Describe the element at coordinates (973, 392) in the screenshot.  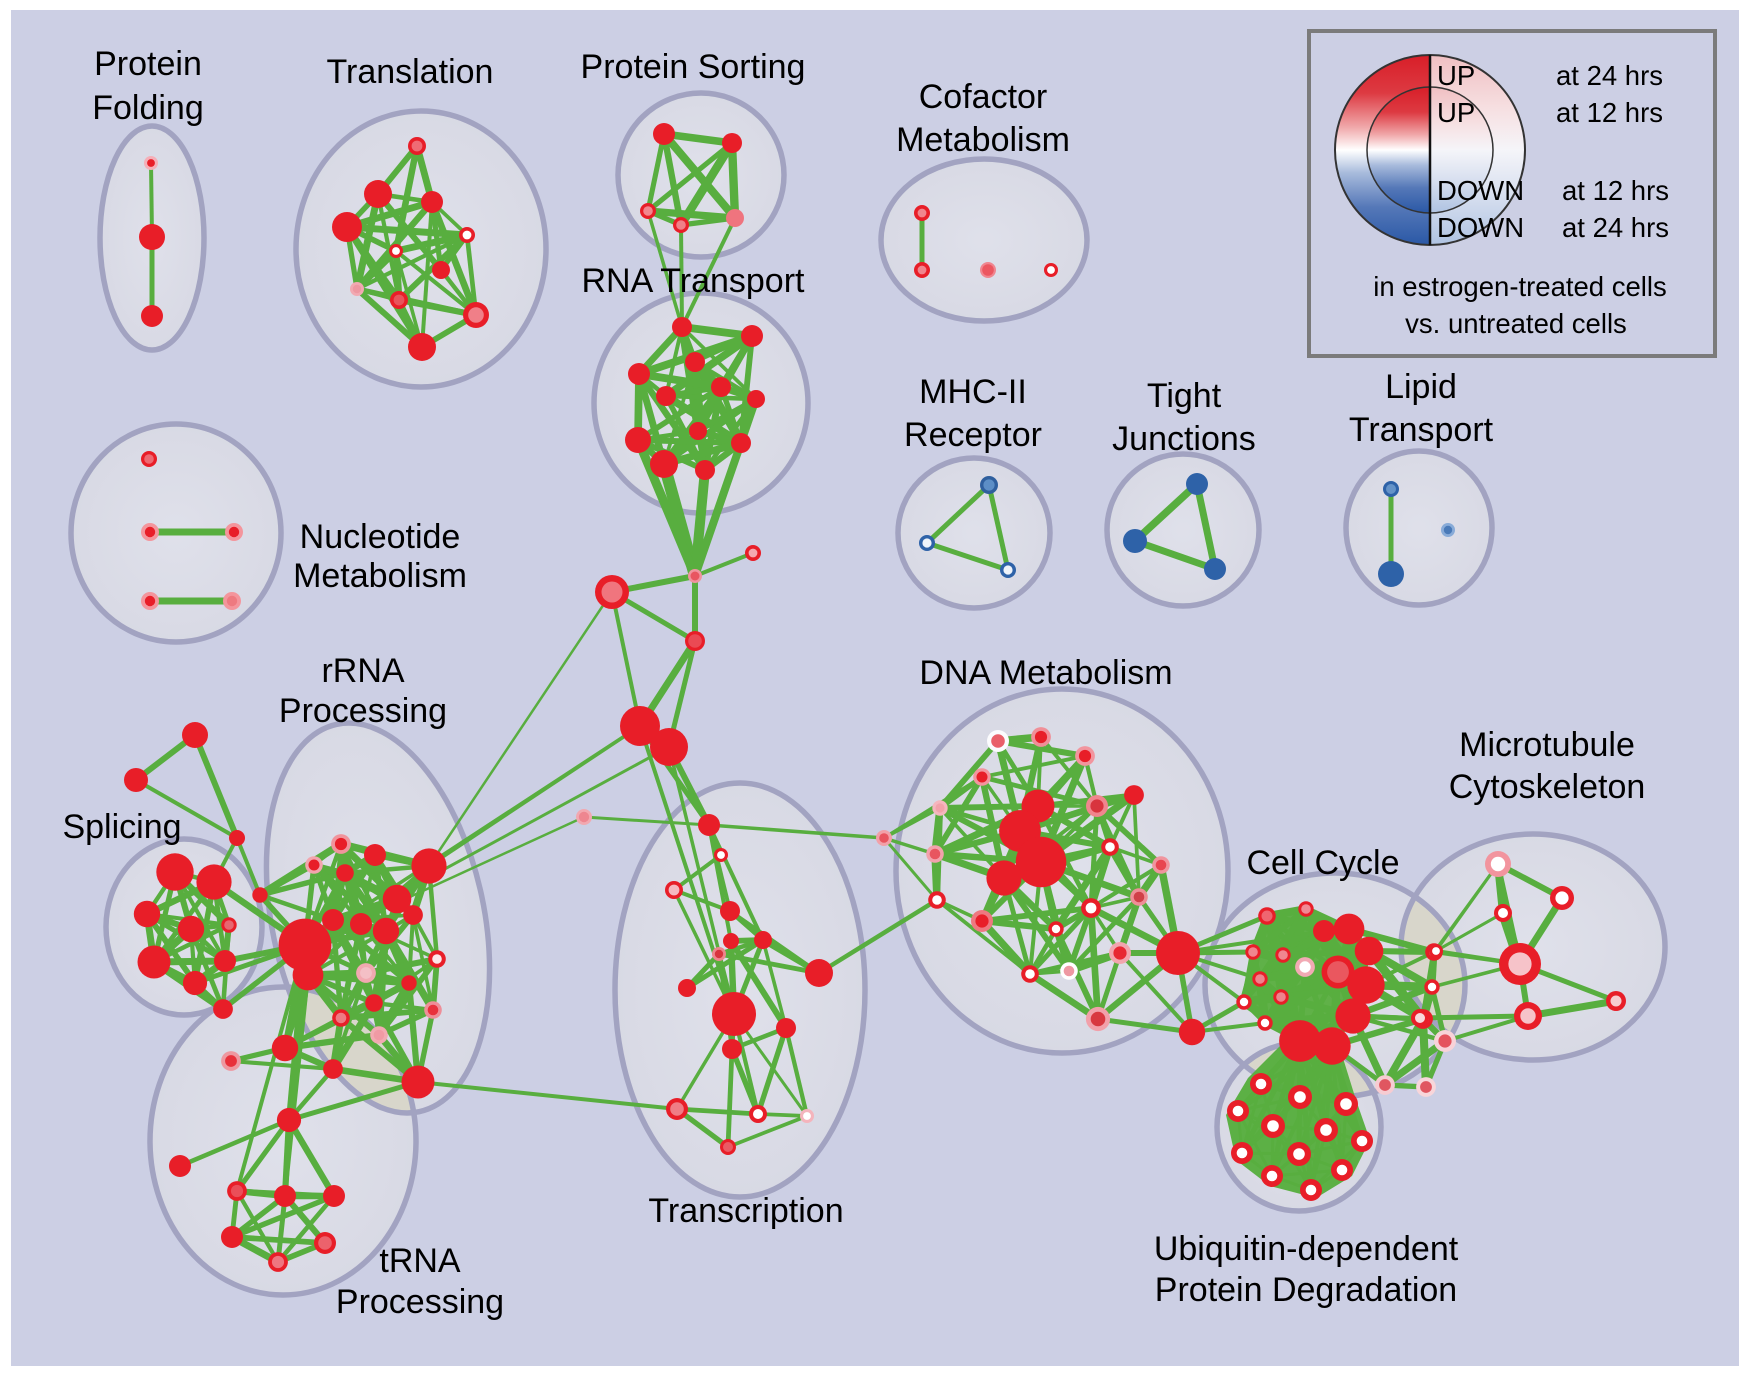
I see `svg-text: MHC-II` at that location.